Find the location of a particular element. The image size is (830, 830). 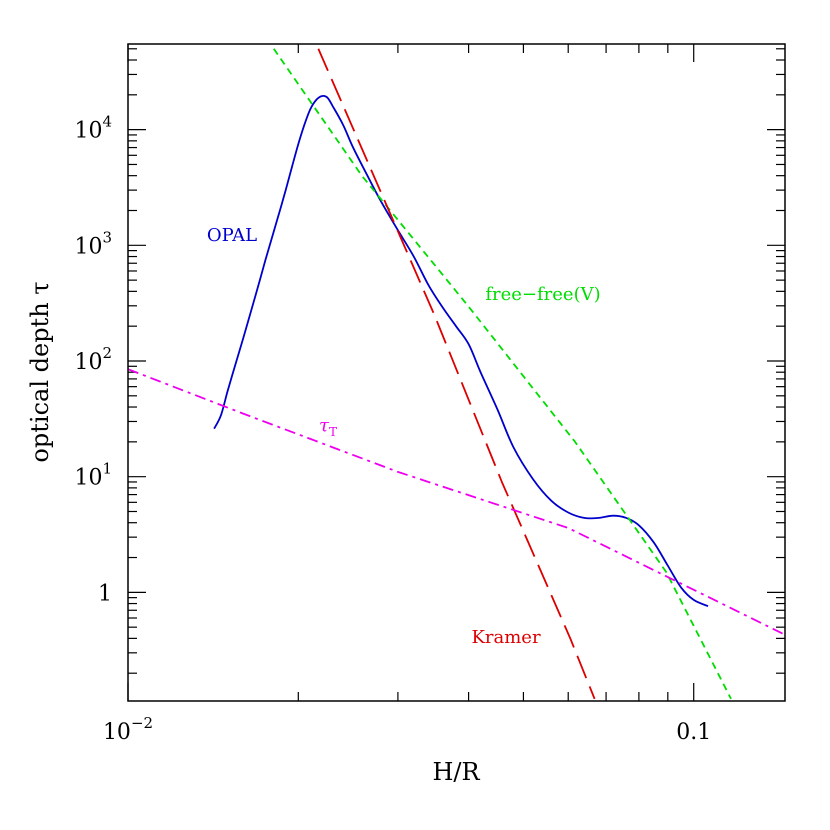

x-tick-label-exponent: −2 is located at coordinates (142, 723).